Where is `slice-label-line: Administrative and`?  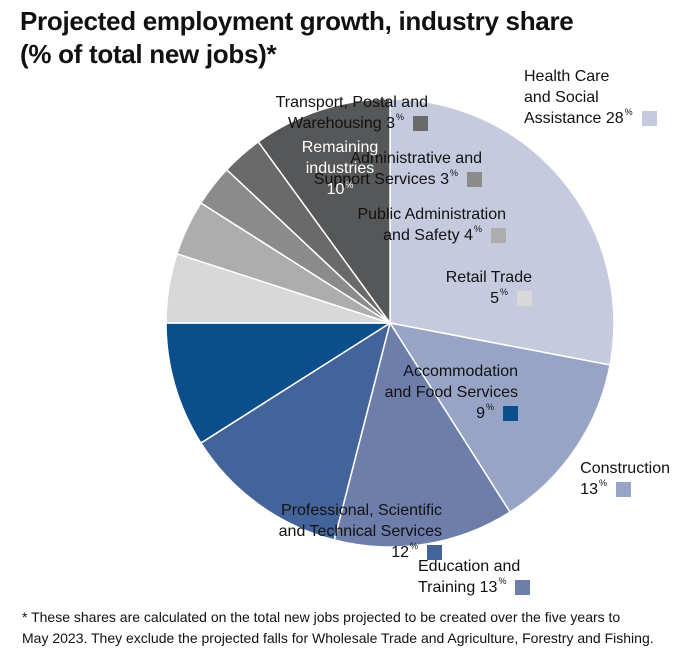
slice-label-line: Administrative and is located at coordinates (416, 158).